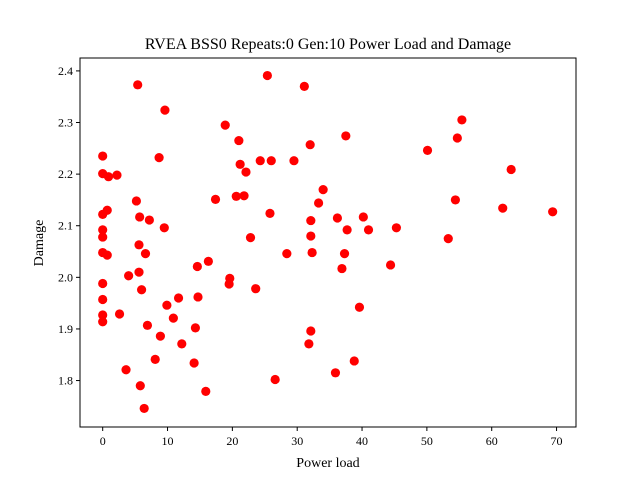 The width and height of the screenshot is (640, 480). I want to click on x-axis-label: Power load, so click(327, 463).